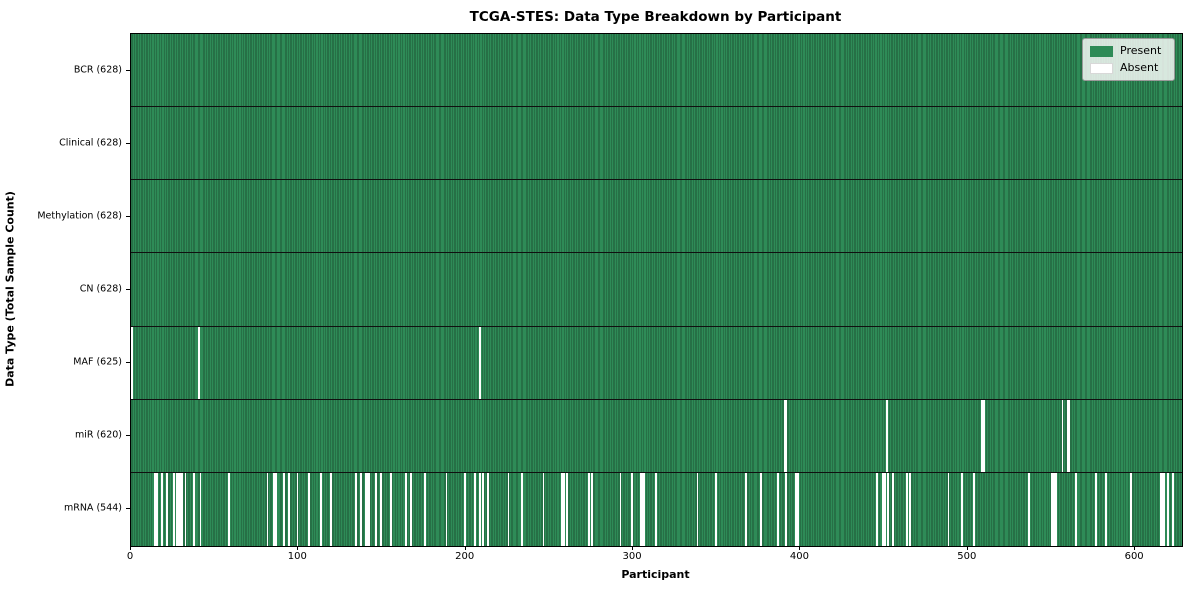 Image resolution: width=1200 pixels, height=600 pixels. Describe the element at coordinates (1128, 59) in the screenshot. I see `legend: Present Absent` at that location.